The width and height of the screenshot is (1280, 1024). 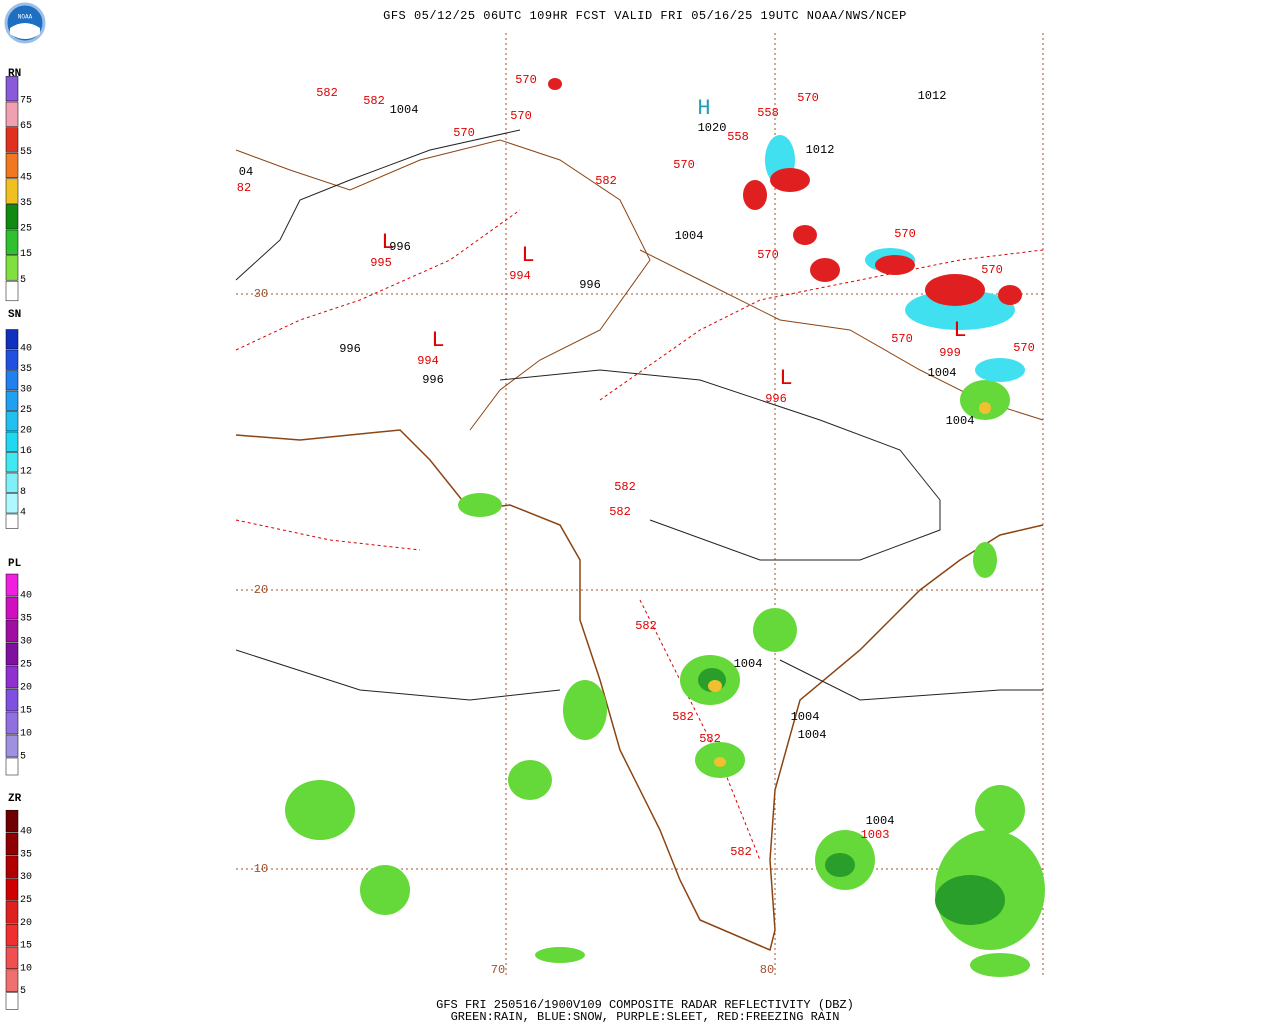 I want to click on contour-label: 04, so click(x=246, y=172).